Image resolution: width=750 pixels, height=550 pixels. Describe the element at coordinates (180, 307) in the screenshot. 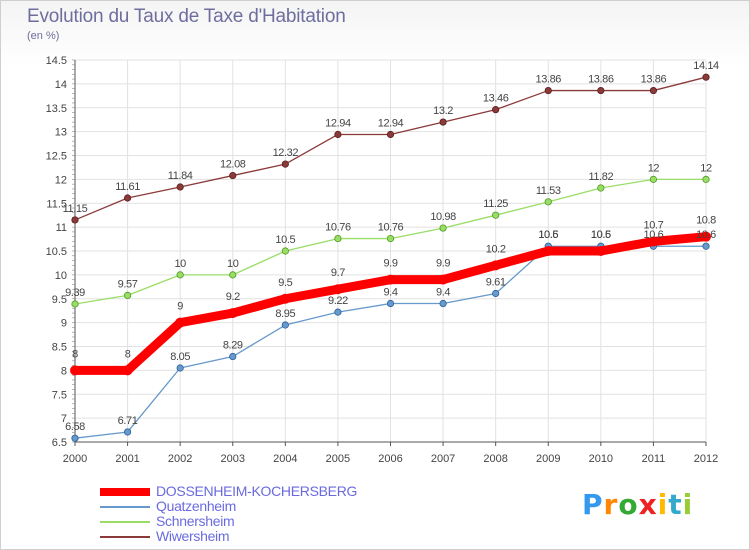

I see `data-label: 9` at that location.